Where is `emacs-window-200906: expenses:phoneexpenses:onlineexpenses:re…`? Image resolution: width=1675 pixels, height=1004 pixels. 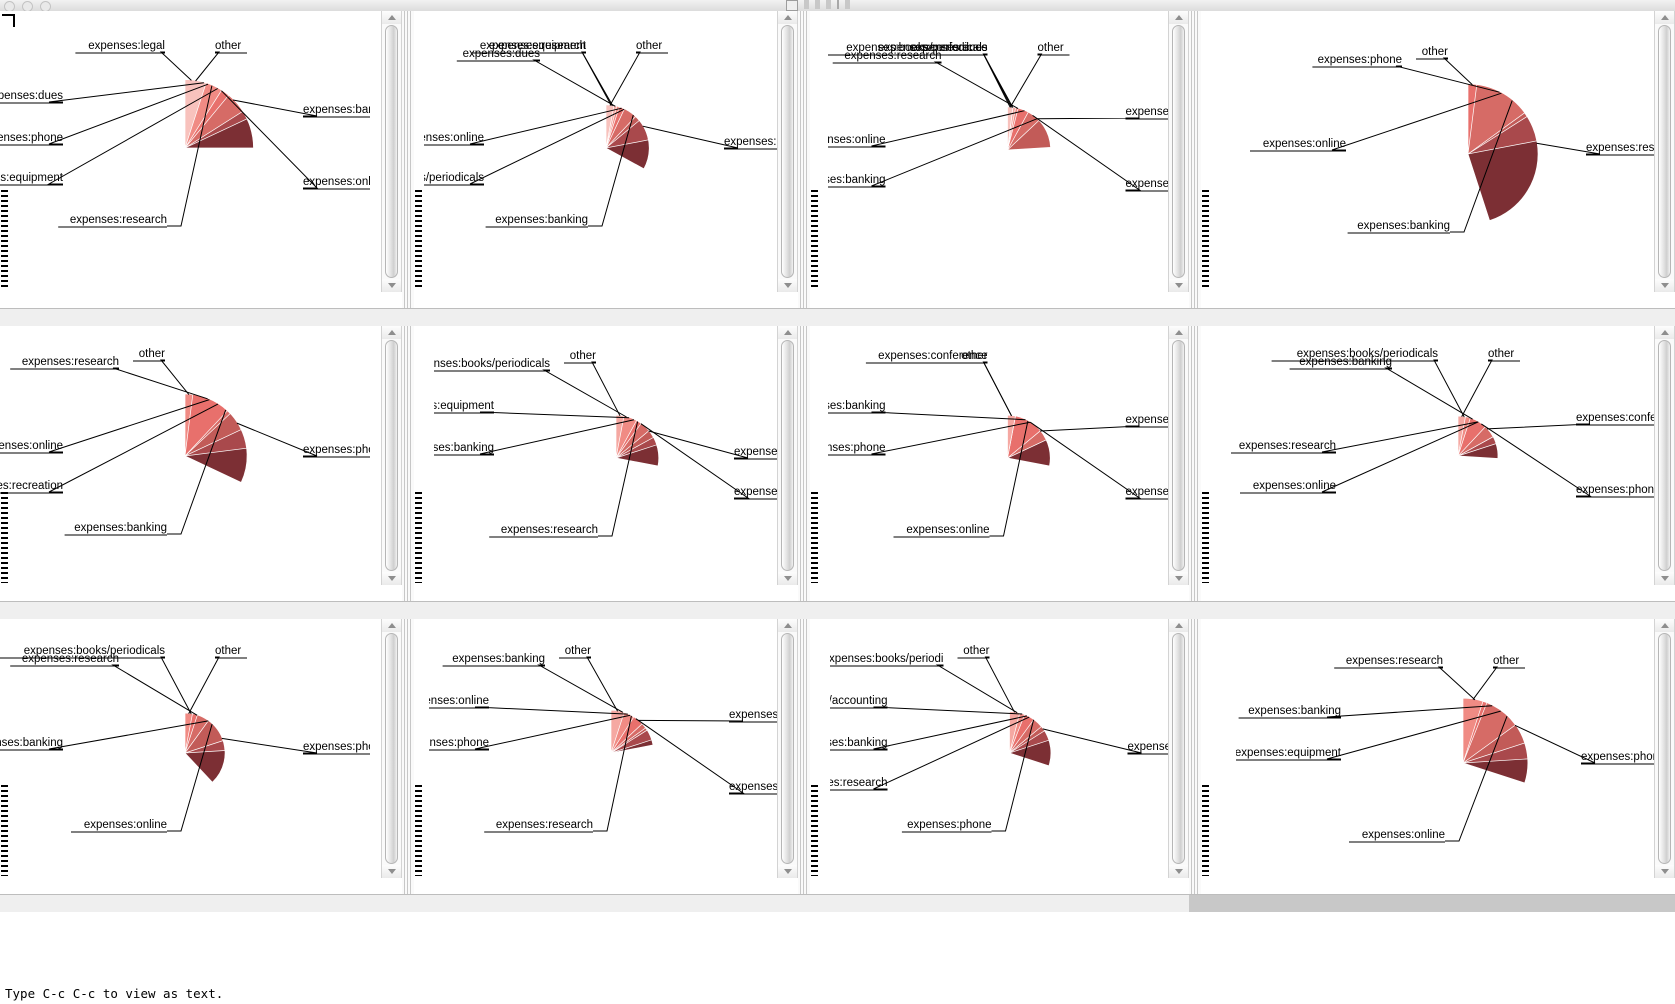 emacs-window-200906: expenses:phoneexpenses:onlineexpenses:re… is located at coordinates (600, 472).